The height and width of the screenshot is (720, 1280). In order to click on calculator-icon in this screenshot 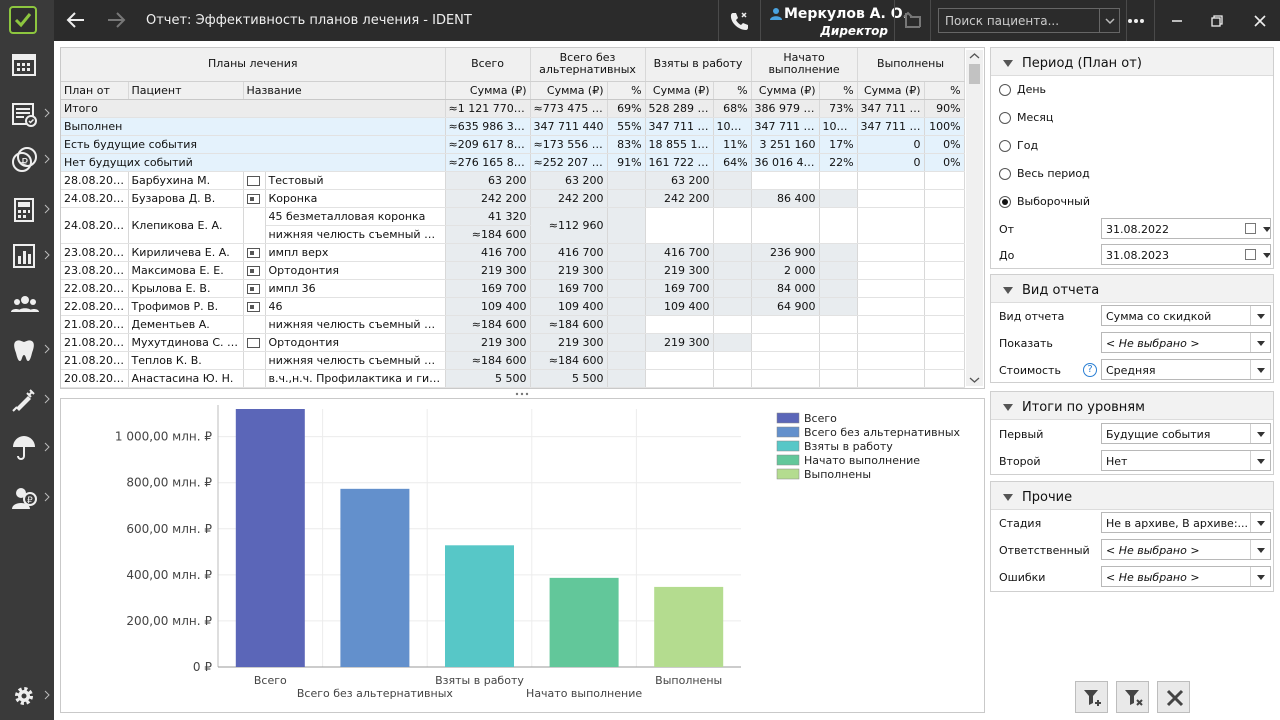, I will do `click(27, 210)`.